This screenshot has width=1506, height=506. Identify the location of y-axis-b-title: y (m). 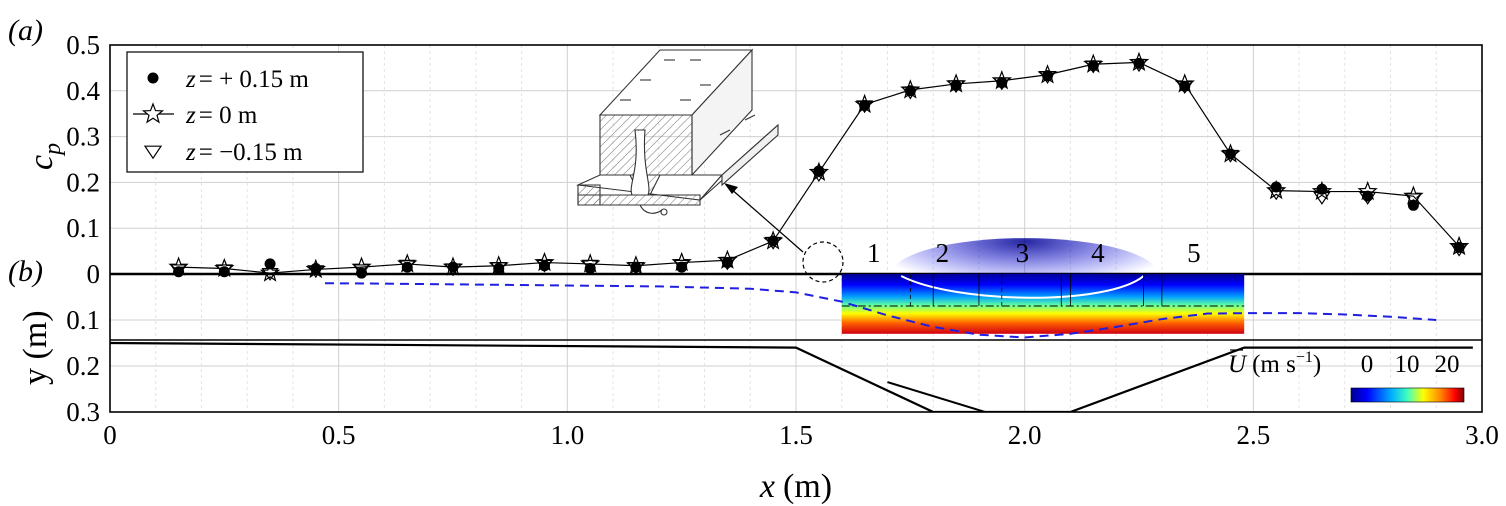
(35, 347).